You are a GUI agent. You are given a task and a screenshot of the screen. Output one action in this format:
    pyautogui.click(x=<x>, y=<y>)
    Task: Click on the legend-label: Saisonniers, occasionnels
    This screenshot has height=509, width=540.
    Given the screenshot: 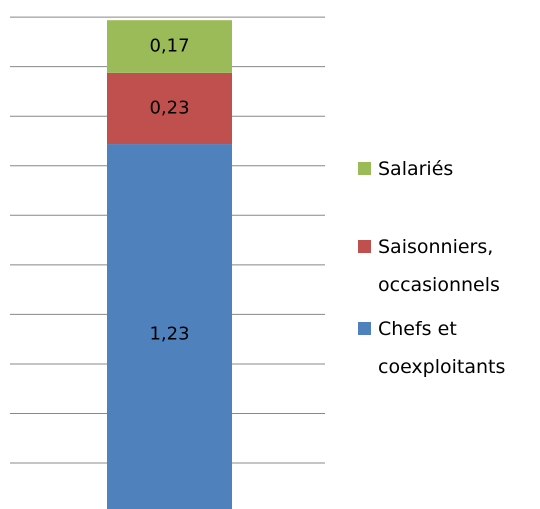 What is the action you would take?
    pyautogui.click(x=439, y=266)
    